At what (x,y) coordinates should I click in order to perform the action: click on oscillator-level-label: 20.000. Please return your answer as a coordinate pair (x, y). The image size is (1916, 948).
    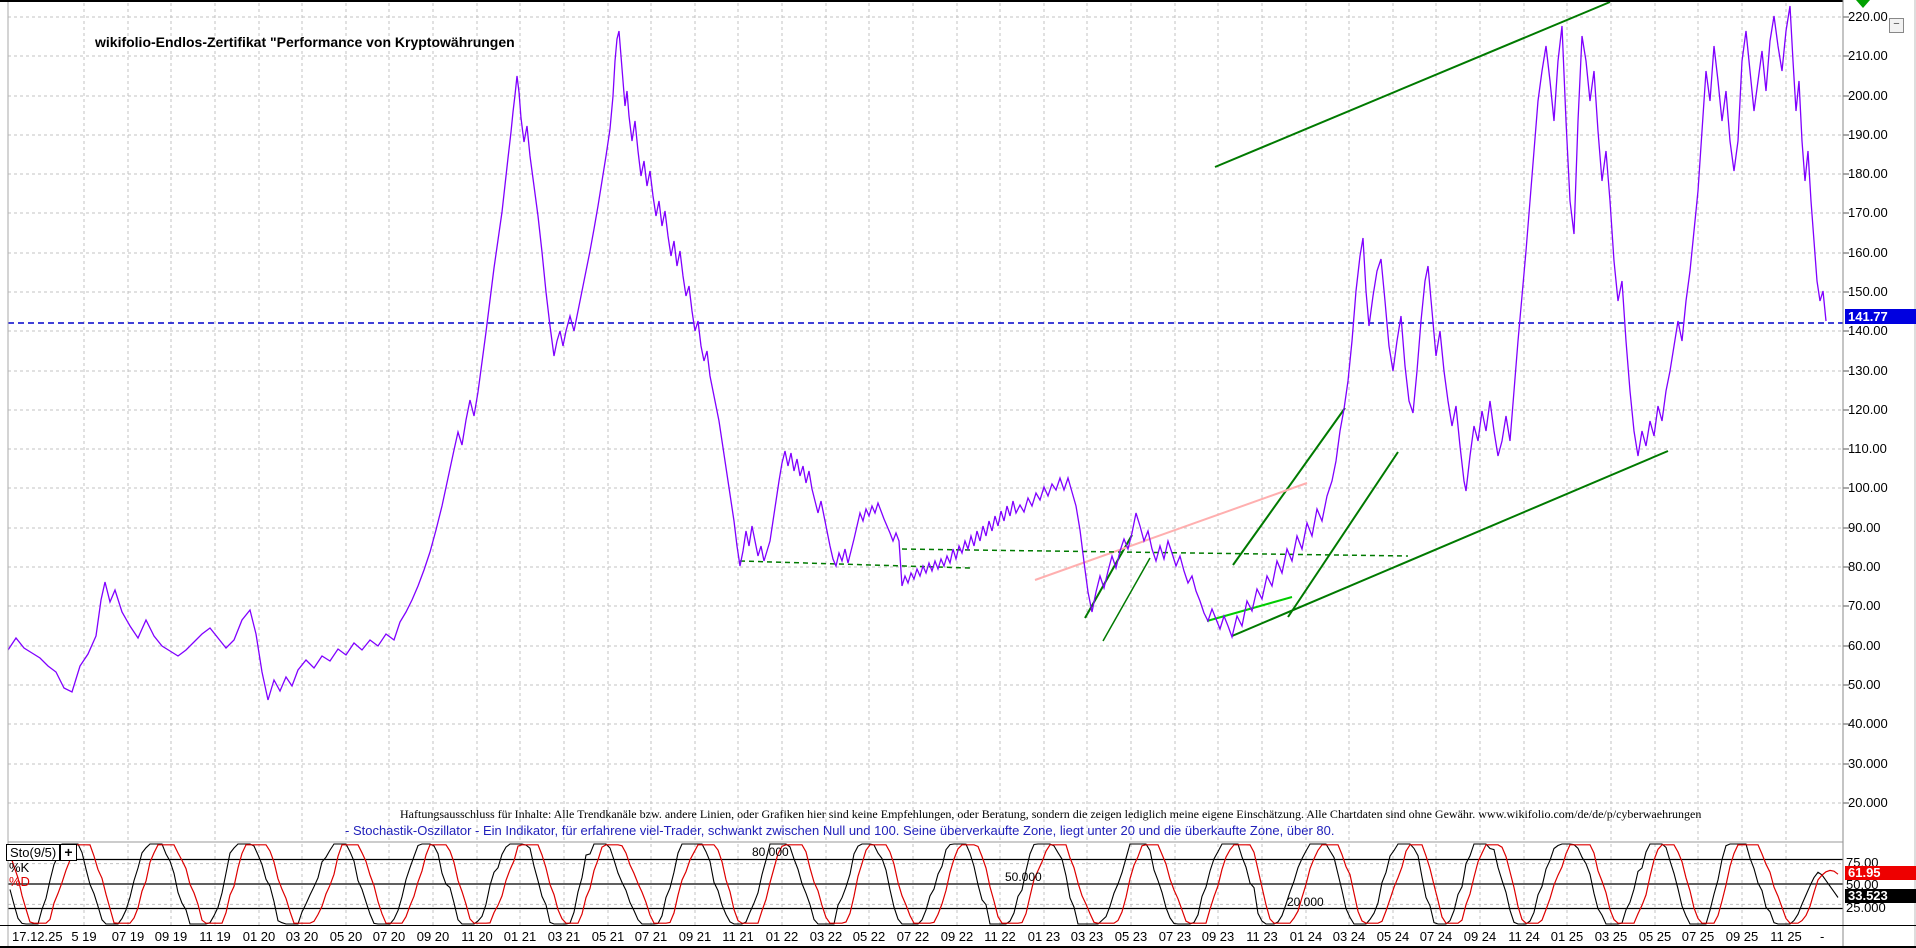
    Looking at the image, I should click on (1305, 902).